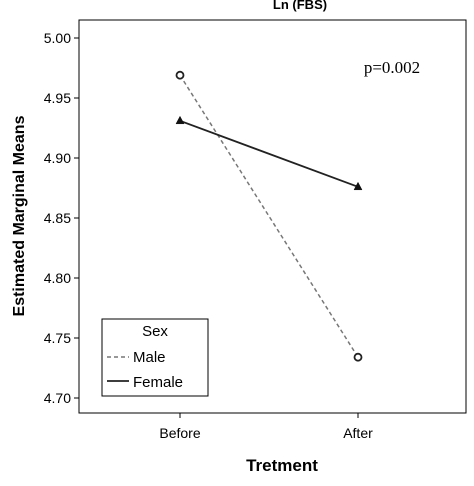 The height and width of the screenshot is (486, 474). What do you see at coordinates (155, 331) in the screenshot?
I see `legend-title: Sex` at bounding box center [155, 331].